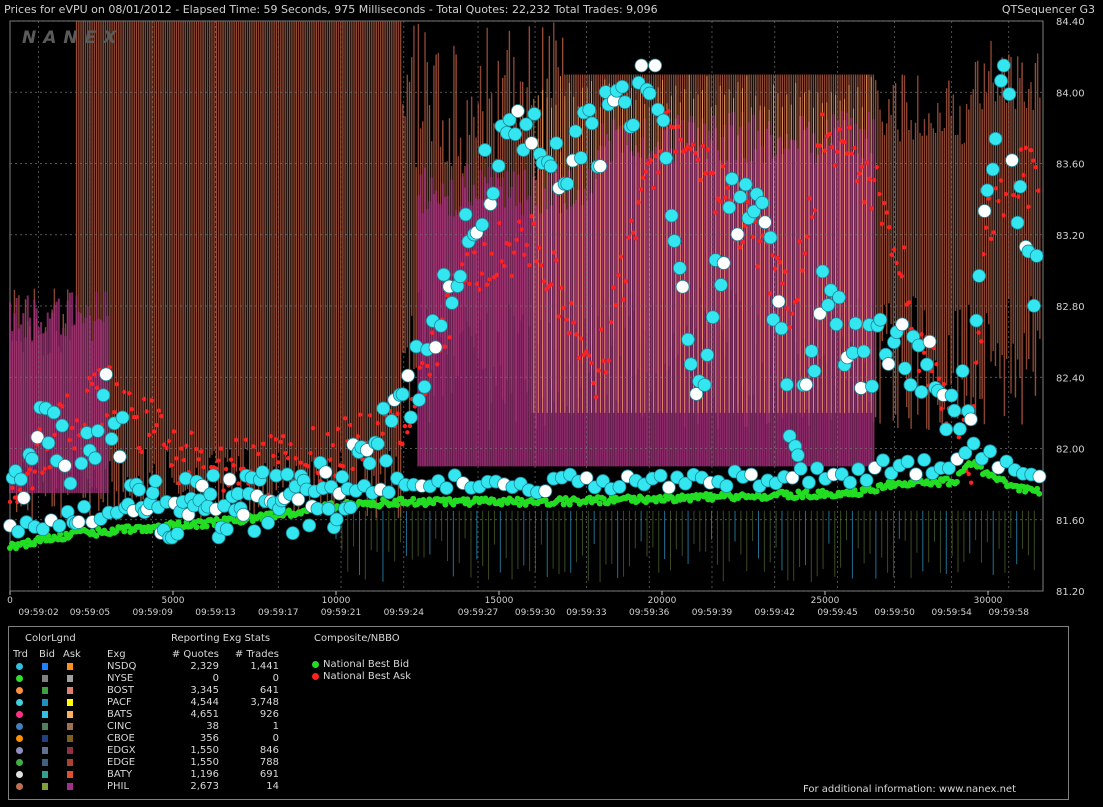 The width and height of the screenshot is (1103, 807). What do you see at coordinates (269, 690) in the screenshot?
I see `exchange-trades: 641` at bounding box center [269, 690].